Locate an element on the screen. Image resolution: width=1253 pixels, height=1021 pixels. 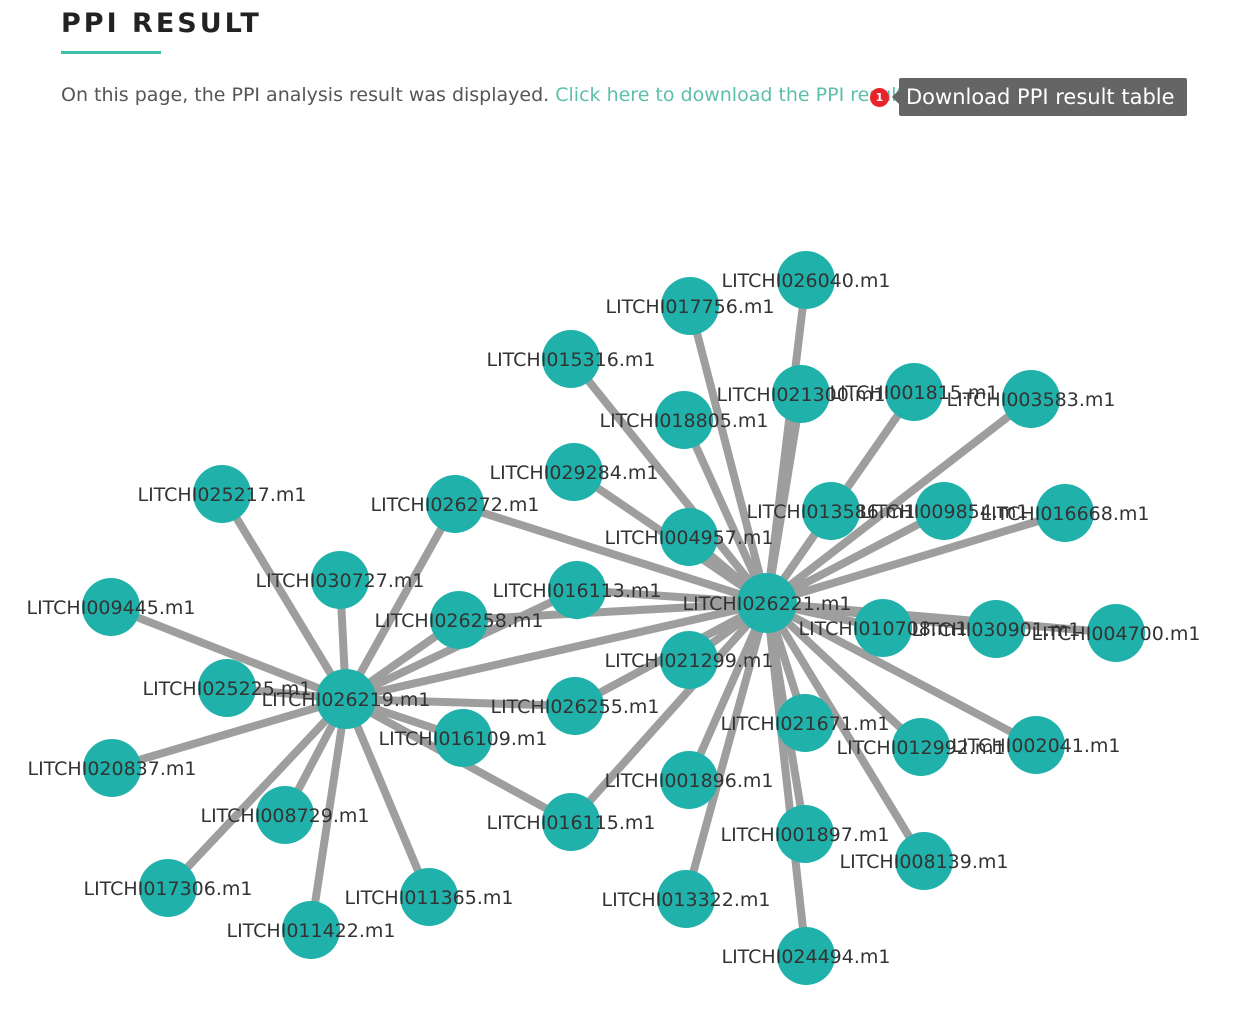
node-litchi024494-m1 is located at coordinates (806, 956).